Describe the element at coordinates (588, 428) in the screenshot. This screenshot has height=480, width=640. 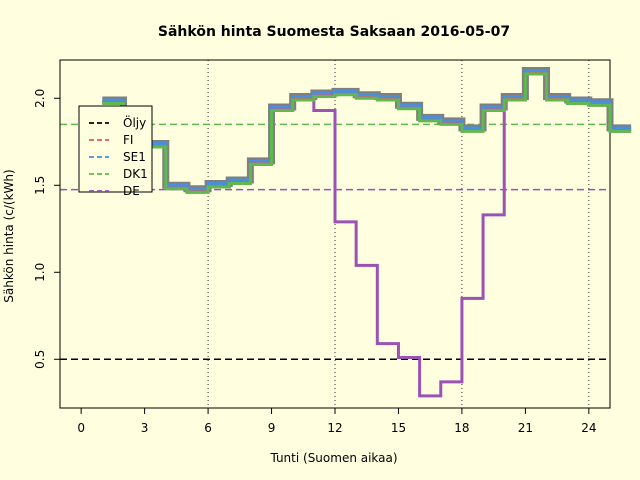
I see `x-tick-label: 24` at that location.